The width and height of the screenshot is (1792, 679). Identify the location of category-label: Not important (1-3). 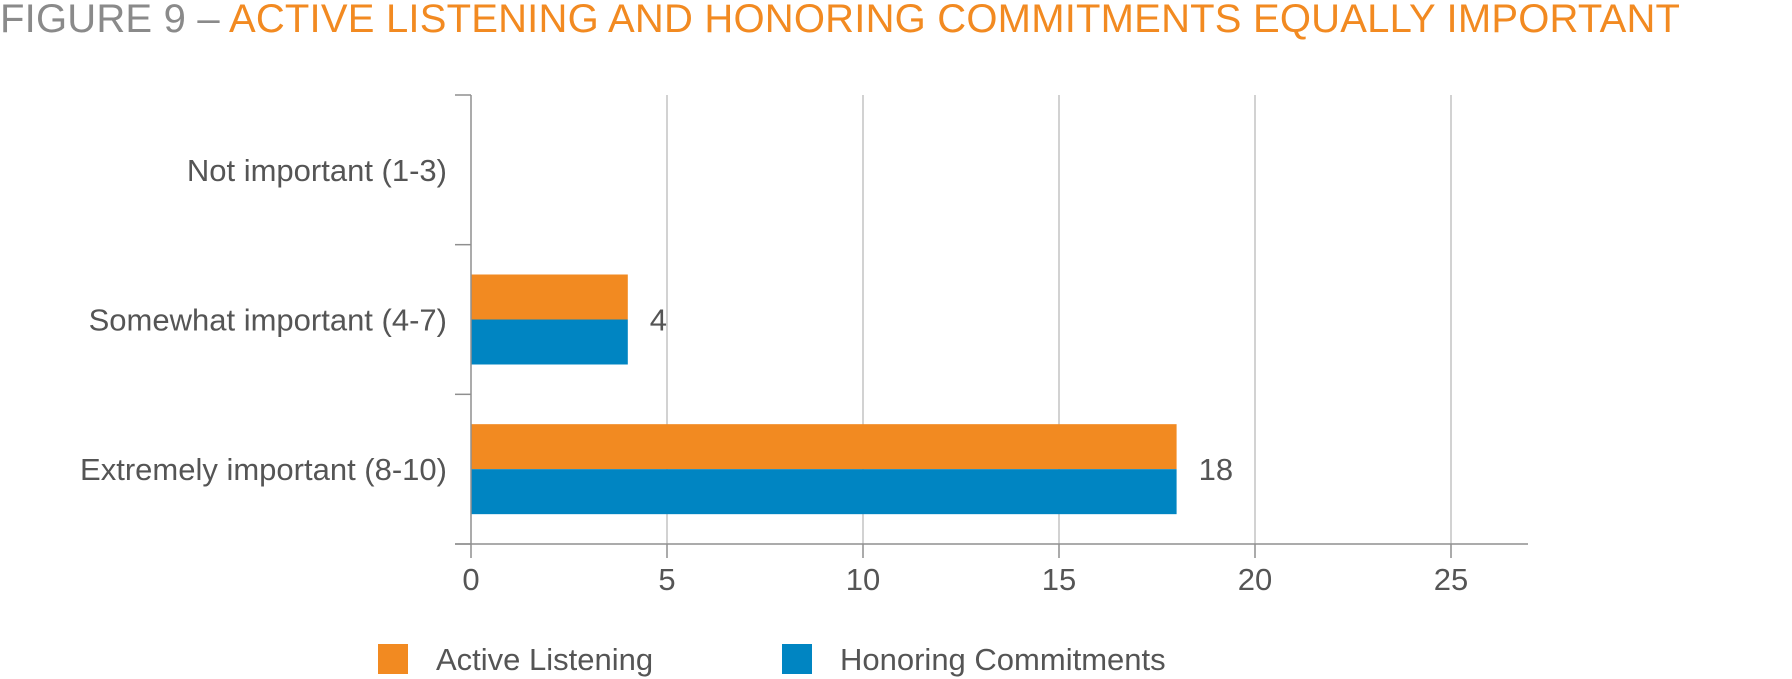
(317, 170).